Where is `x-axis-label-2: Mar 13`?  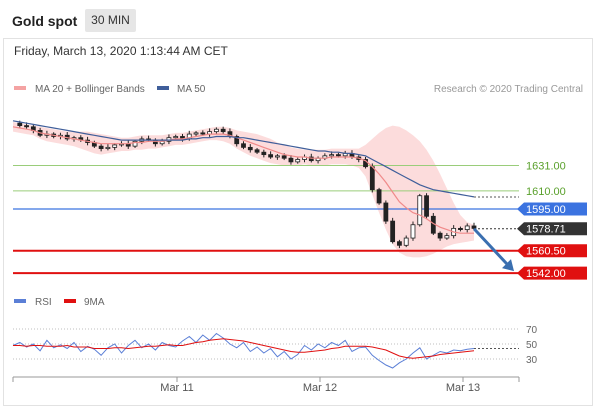 x-axis-label-2: Mar 13 is located at coordinates (463, 388).